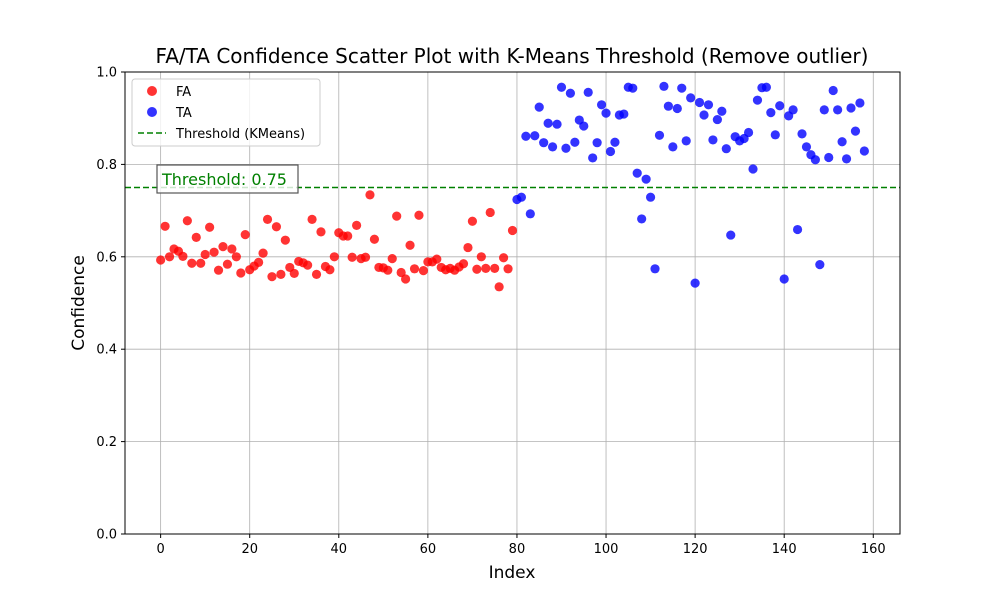  Describe the element at coordinates (521, 545) in the screenshot. I see `x-axis-ticks: 0 20 40 60 80 100 120 140 160` at that location.